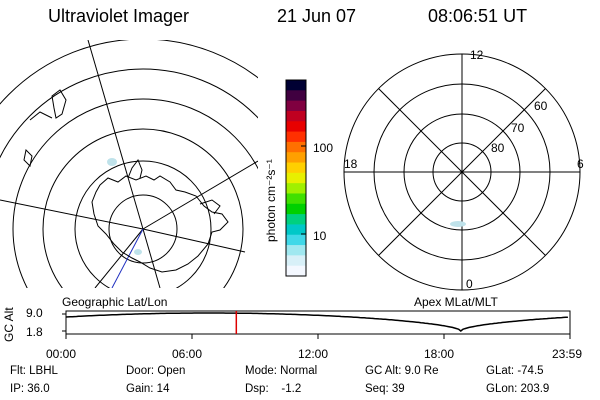 This screenshot has width=600, height=400. I want to click on lat-label-60: 60, so click(541, 106).